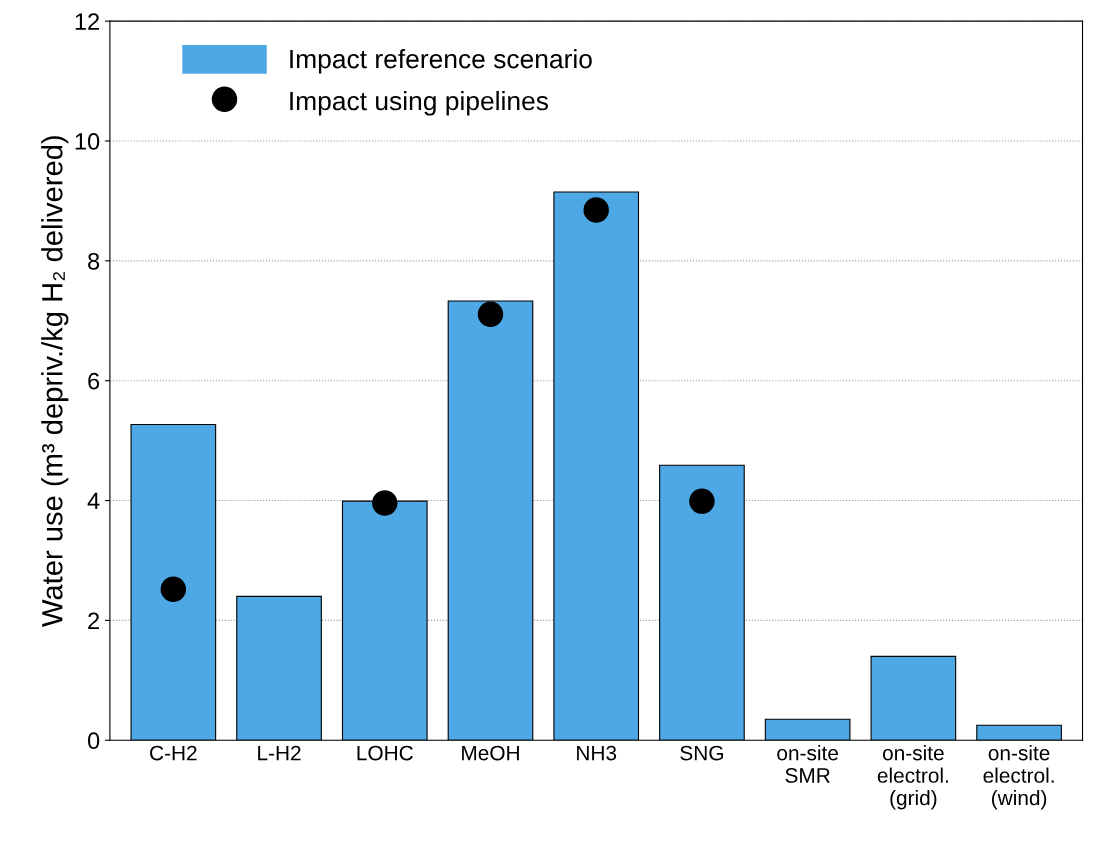 This screenshot has height=846, width=1099. I want to click on x-tick-label: LOHC, so click(385, 753).